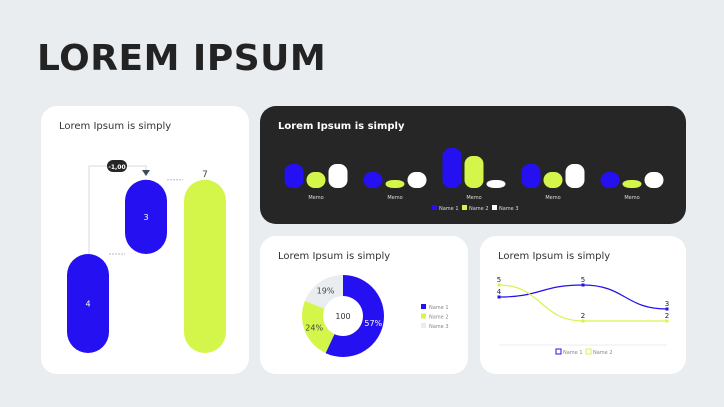 This screenshot has width=724, height=407. I want to click on slice-label: 24%, so click(314, 327).